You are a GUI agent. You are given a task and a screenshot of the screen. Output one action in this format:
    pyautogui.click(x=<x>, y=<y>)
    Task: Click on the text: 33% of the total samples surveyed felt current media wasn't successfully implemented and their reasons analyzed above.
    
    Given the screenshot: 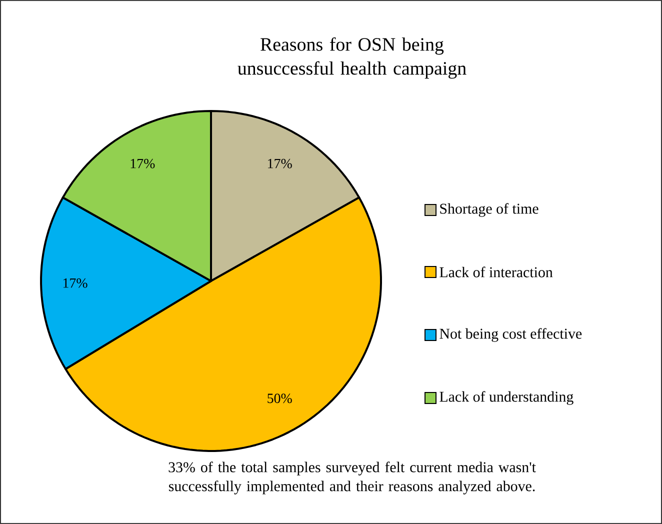 What is the action you would take?
    pyautogui.click(x=352, y=478)
    